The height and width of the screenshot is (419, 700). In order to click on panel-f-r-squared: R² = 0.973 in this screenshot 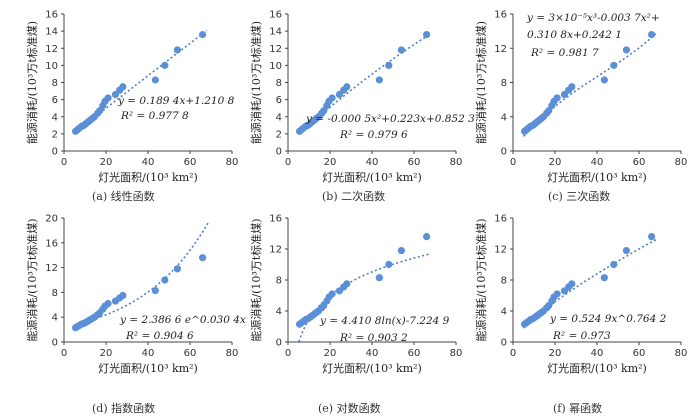, I will do `click(581, 336)`.